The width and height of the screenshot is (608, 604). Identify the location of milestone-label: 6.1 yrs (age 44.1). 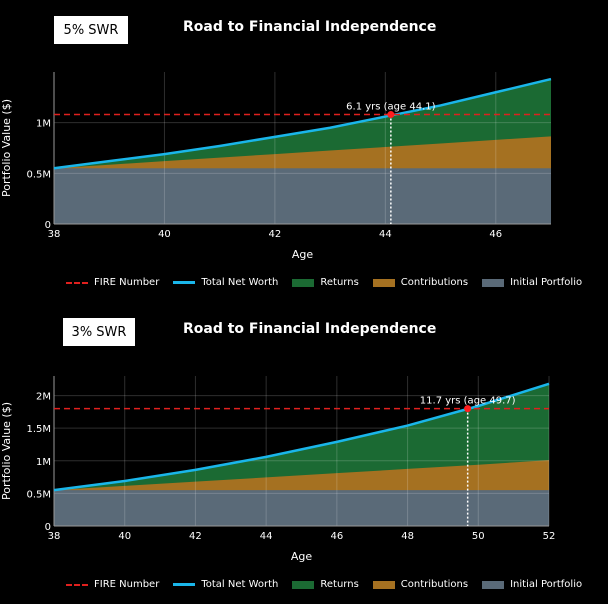
(390, 107).